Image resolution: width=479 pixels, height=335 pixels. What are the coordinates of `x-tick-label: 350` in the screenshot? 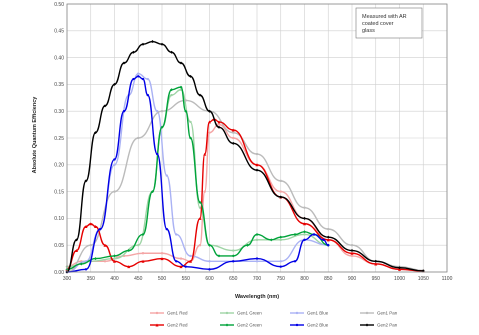 It's located at (91, 279).